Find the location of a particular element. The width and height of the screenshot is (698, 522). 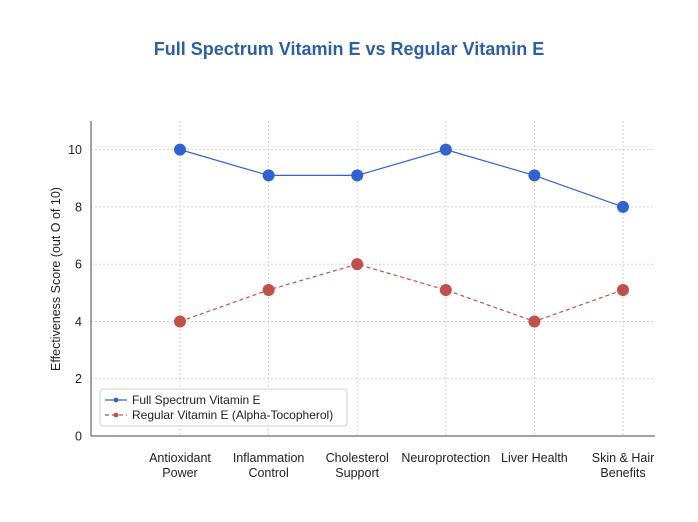

y-axis-label: Effectiveness Score (out O of 10) is located at coordinates (56, 279).